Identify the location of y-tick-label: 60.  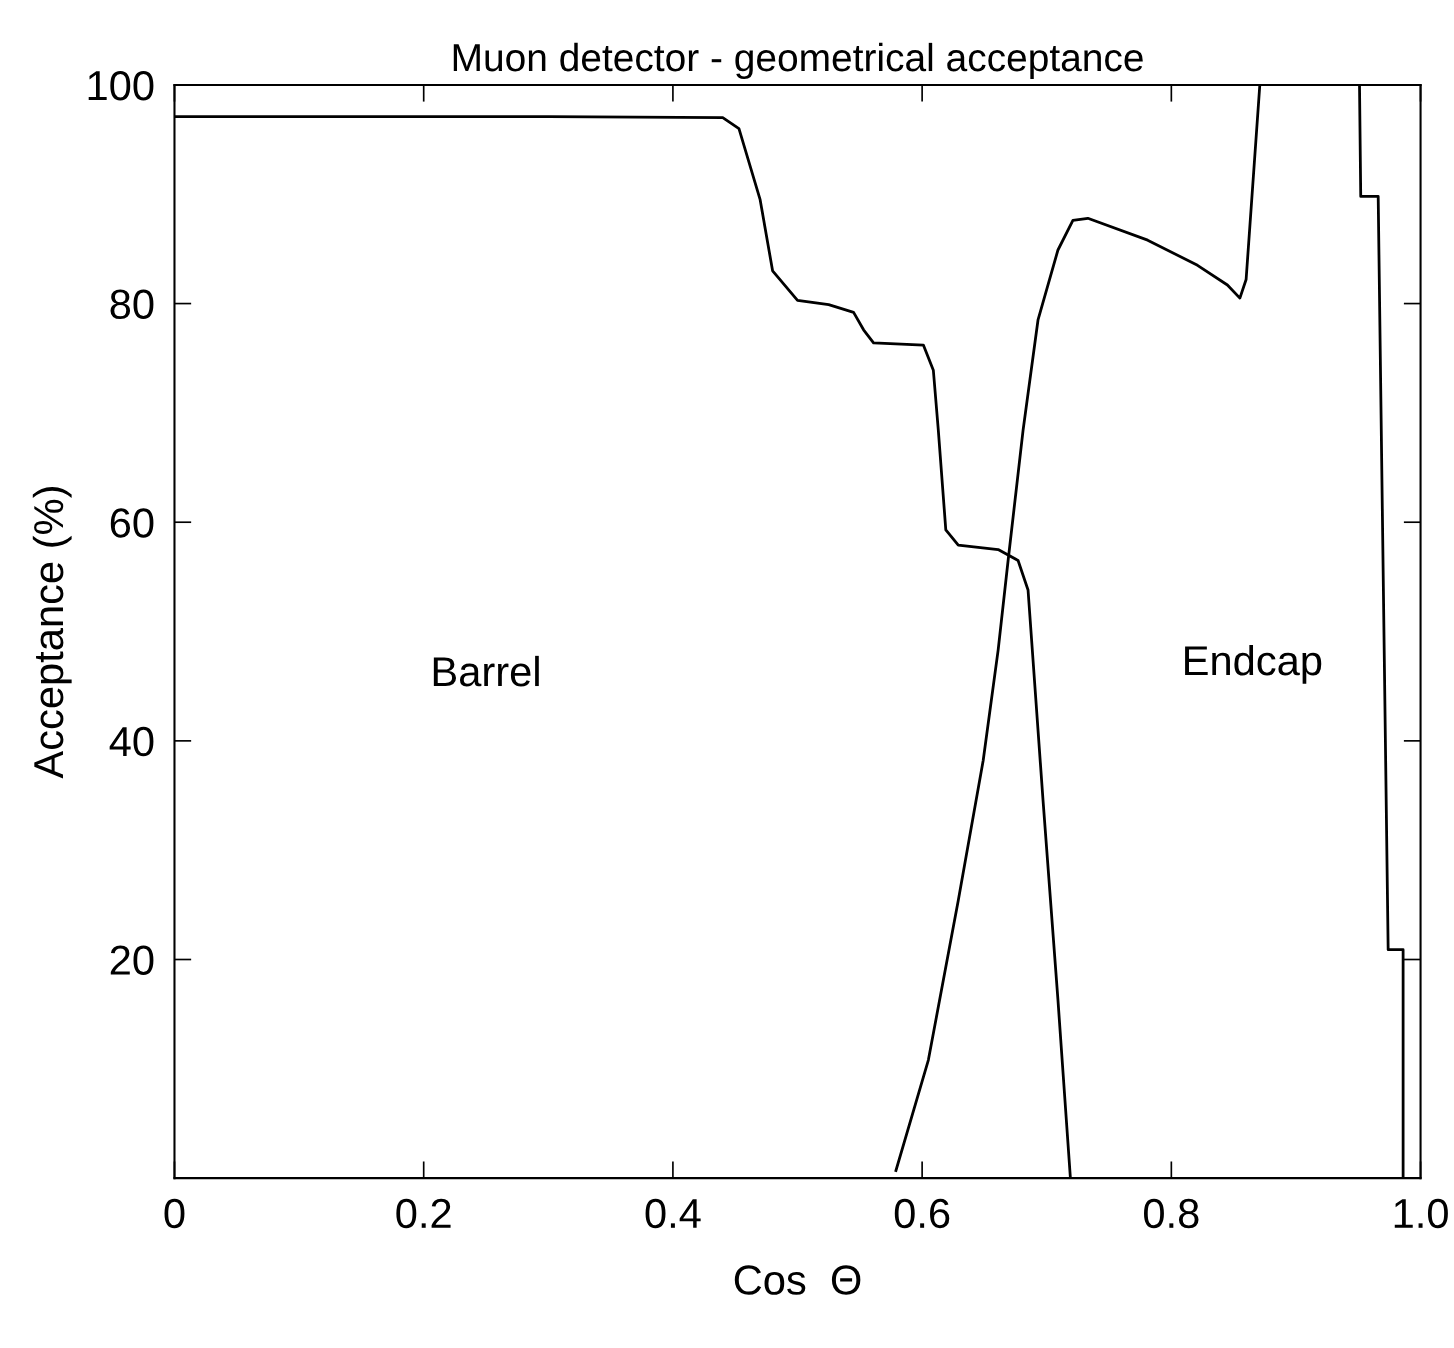
(132, 523).